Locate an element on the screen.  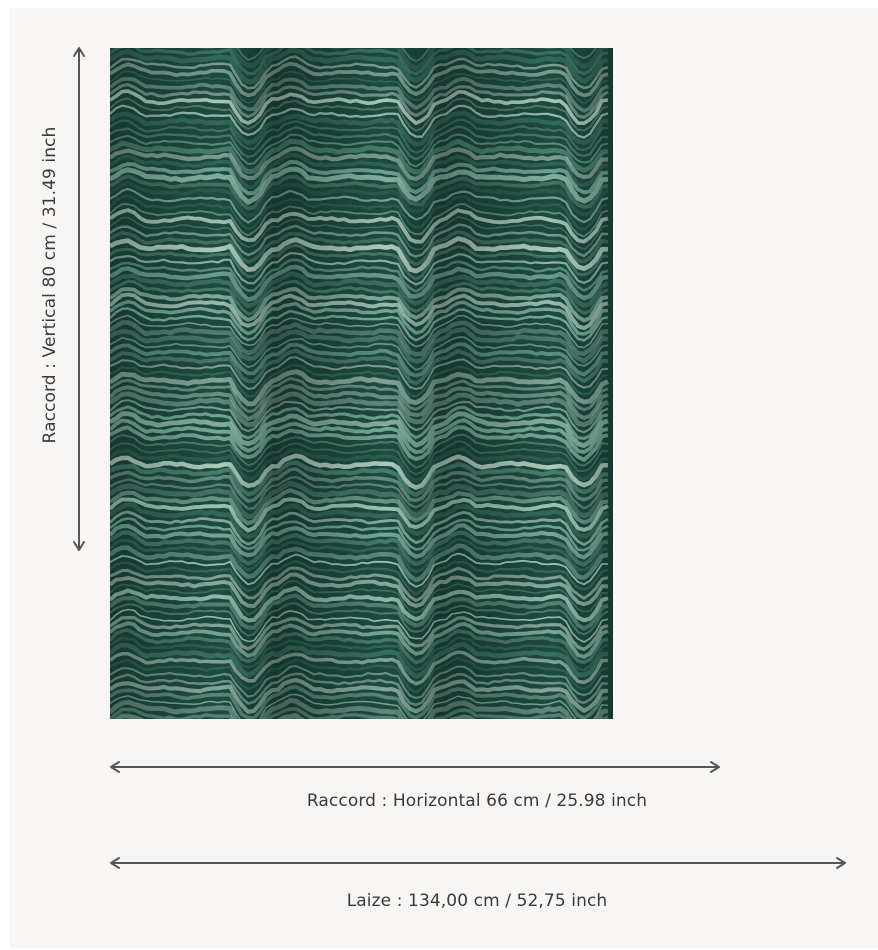
width-arrow is located at coordinates (479, 863).